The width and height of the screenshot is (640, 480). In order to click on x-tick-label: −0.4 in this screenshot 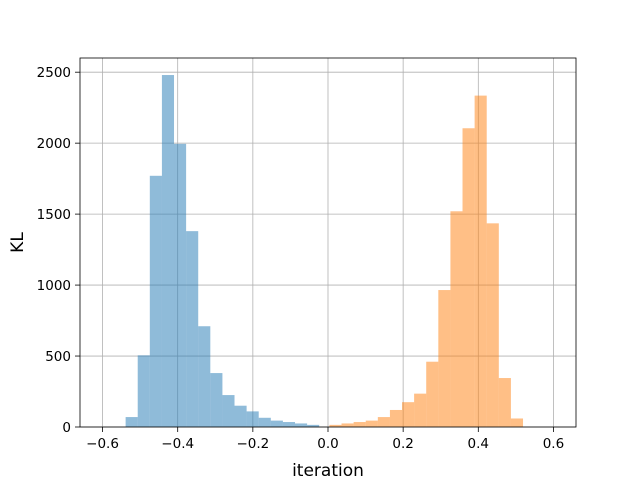, I will do `click(177, 444)`.